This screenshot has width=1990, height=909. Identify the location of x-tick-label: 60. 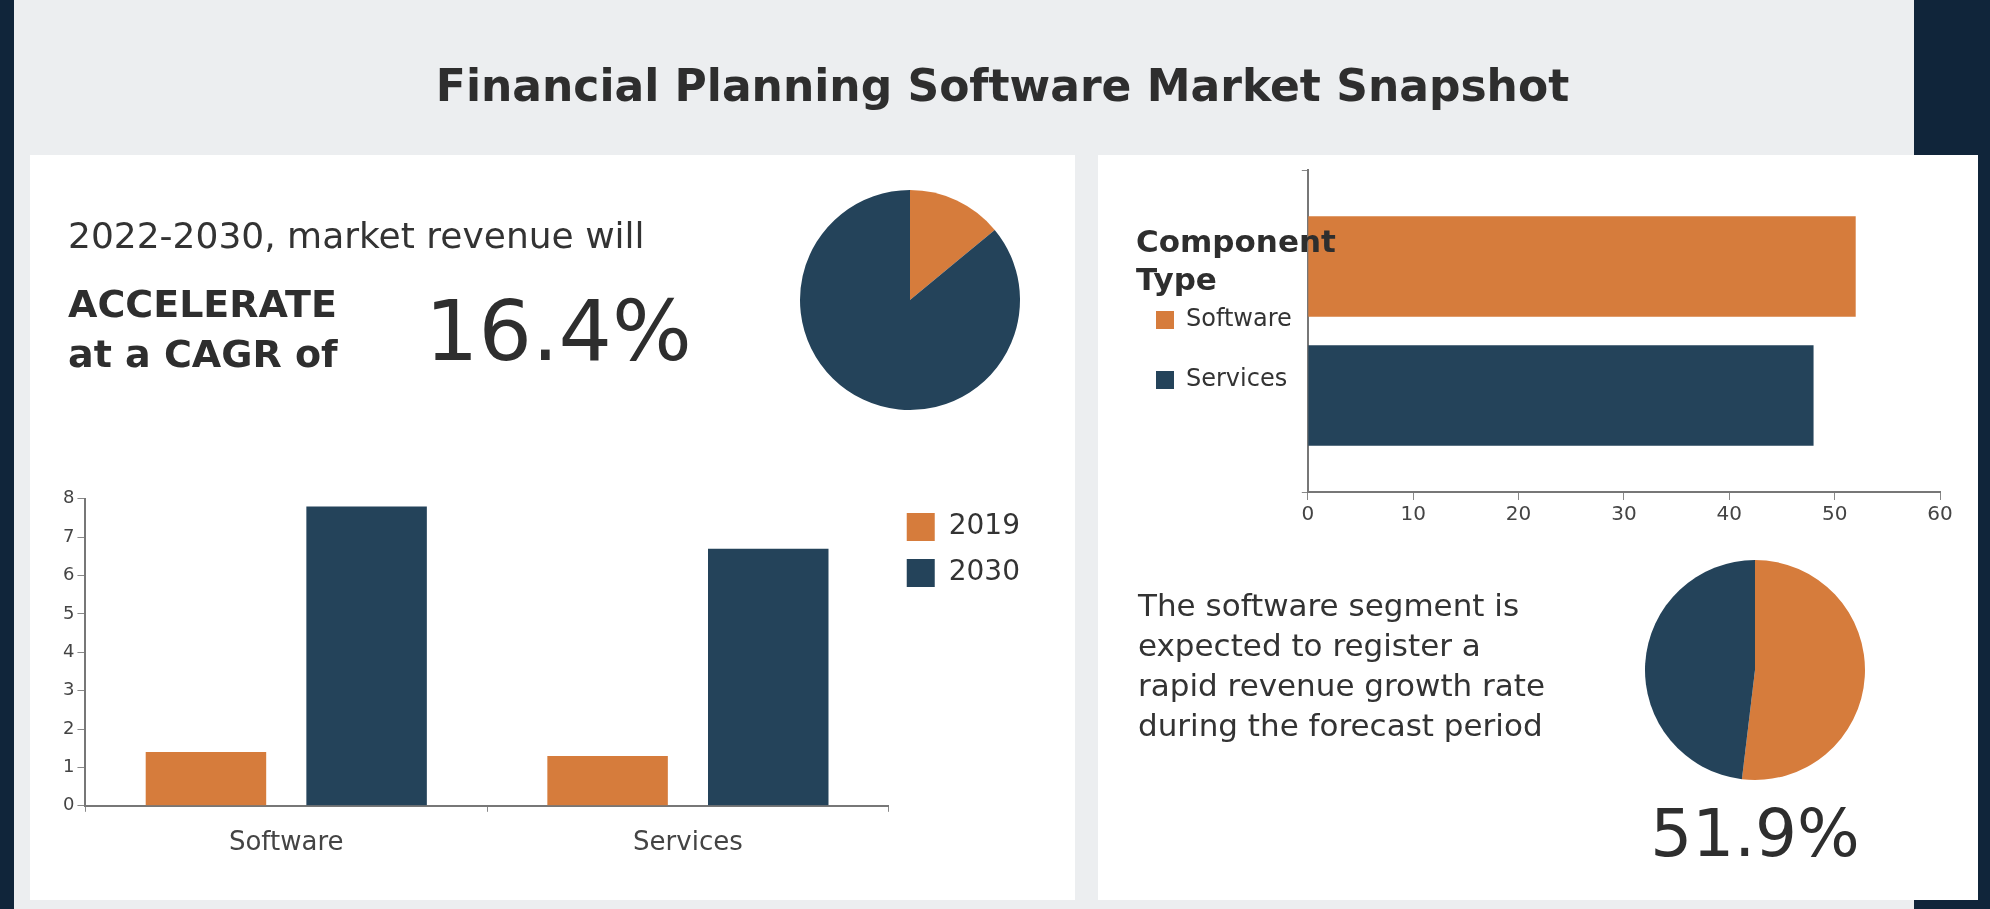
(1940, 513).